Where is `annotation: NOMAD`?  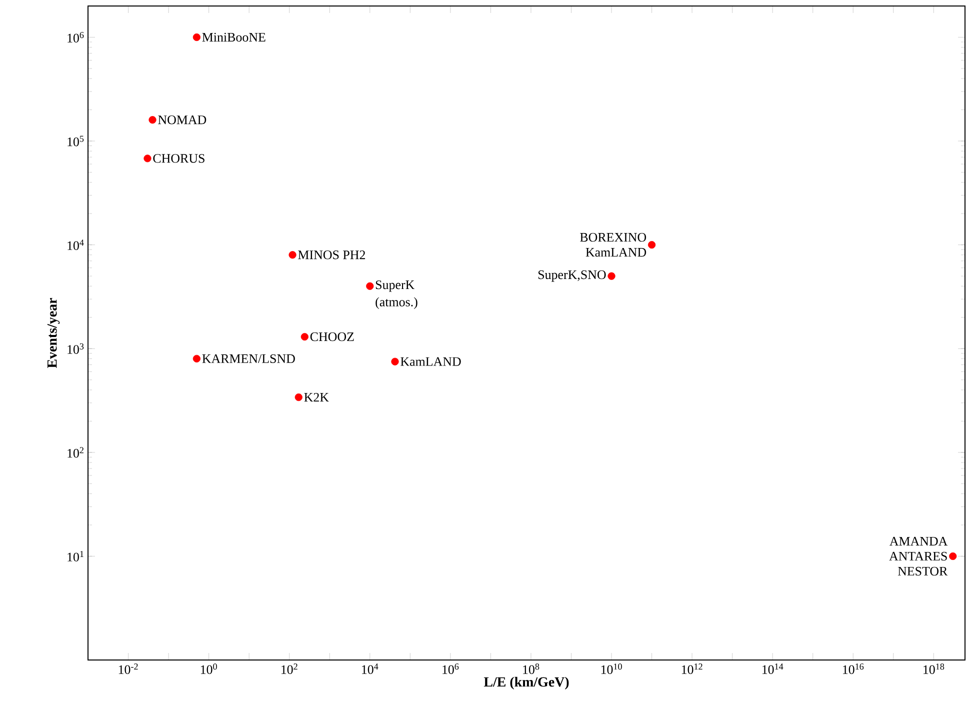
annotation: NOMAD is located at coordinates (182, 119).